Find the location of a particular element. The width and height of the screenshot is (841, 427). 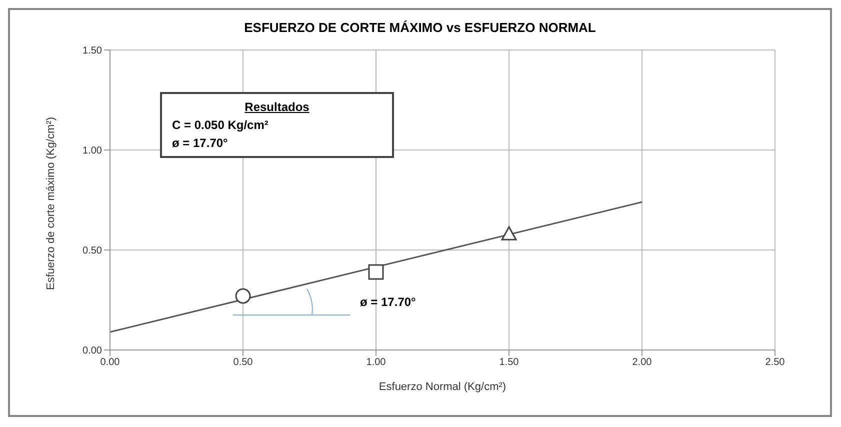

y-tick-label: 1.00 is located at coordinates (92, 151).